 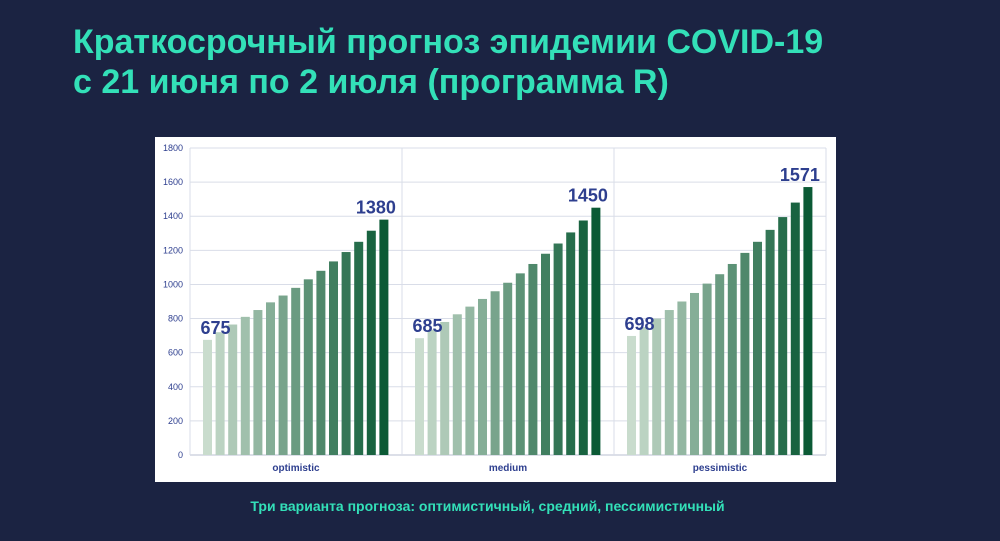 What do you see at coordinates (720, 468) in the screenshot?
I see `x-category-label: pessimistic` at bounding box center [720, 468].